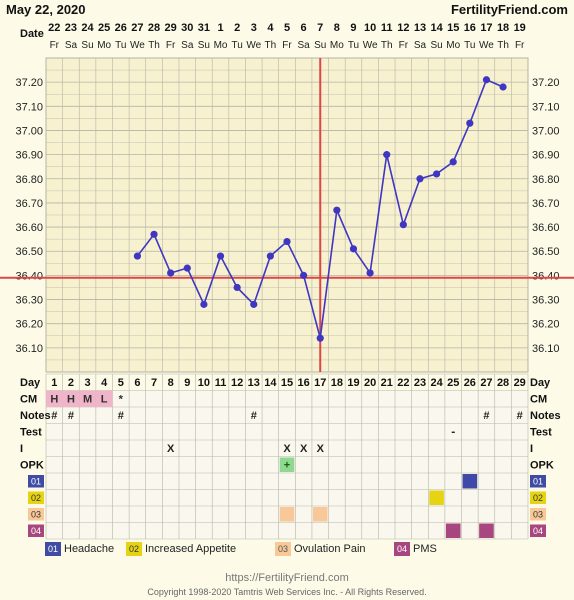 This screenshot has width=574, height=600. I want to click on y-tick-label-right: 36.10, so click(546, 349).